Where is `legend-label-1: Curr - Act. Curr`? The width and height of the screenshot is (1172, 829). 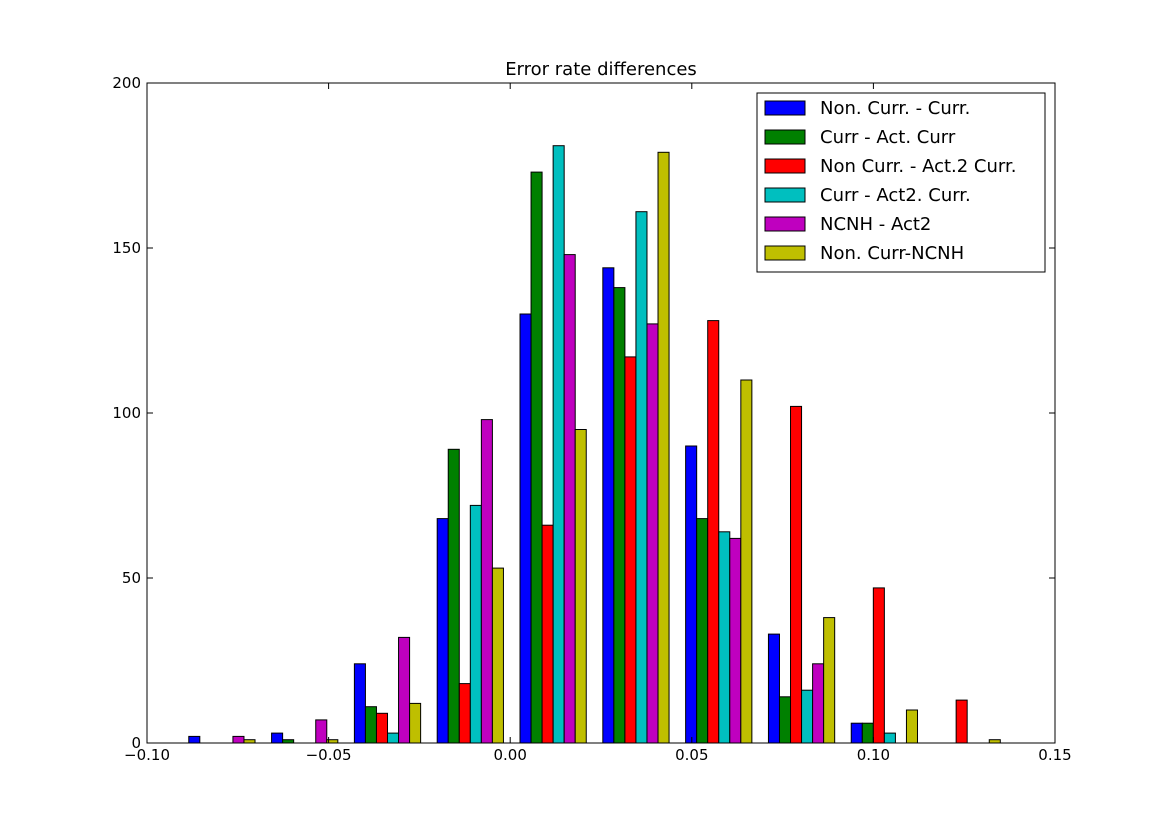 legend-label-1: Curr - Act. Curr is located at coordinates (888, 137).